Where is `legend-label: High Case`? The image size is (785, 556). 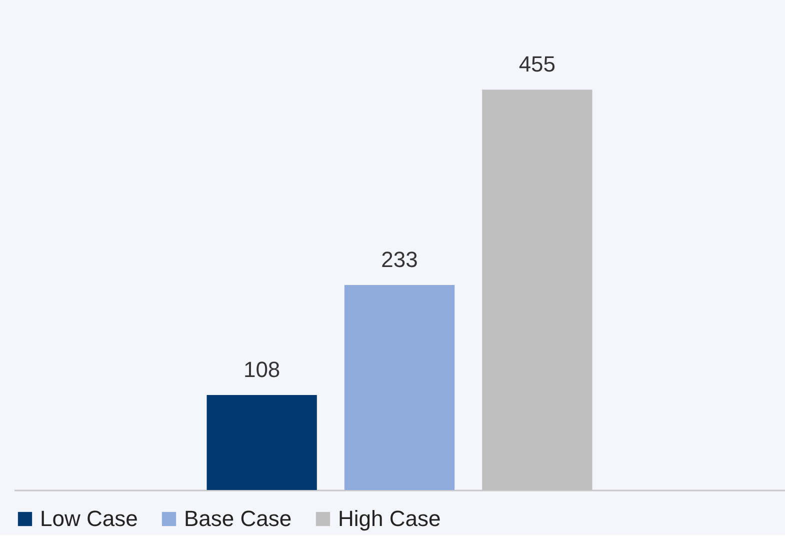
legend-label: High Case is located at coordinates (389, 518).